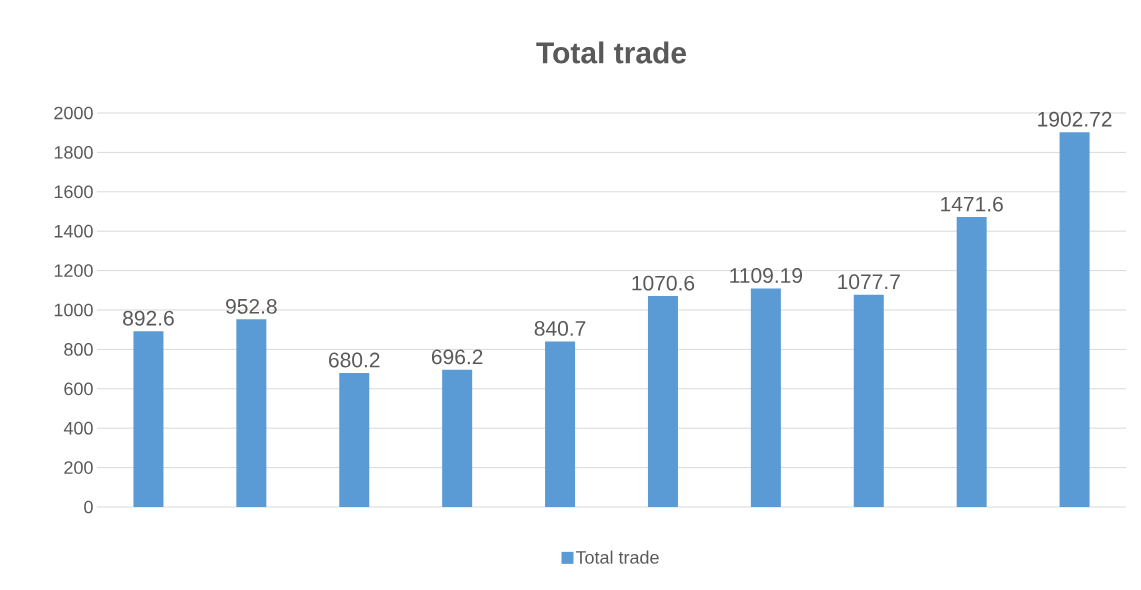  I want to click on y-tick-label: 2000, so click(73, 113).